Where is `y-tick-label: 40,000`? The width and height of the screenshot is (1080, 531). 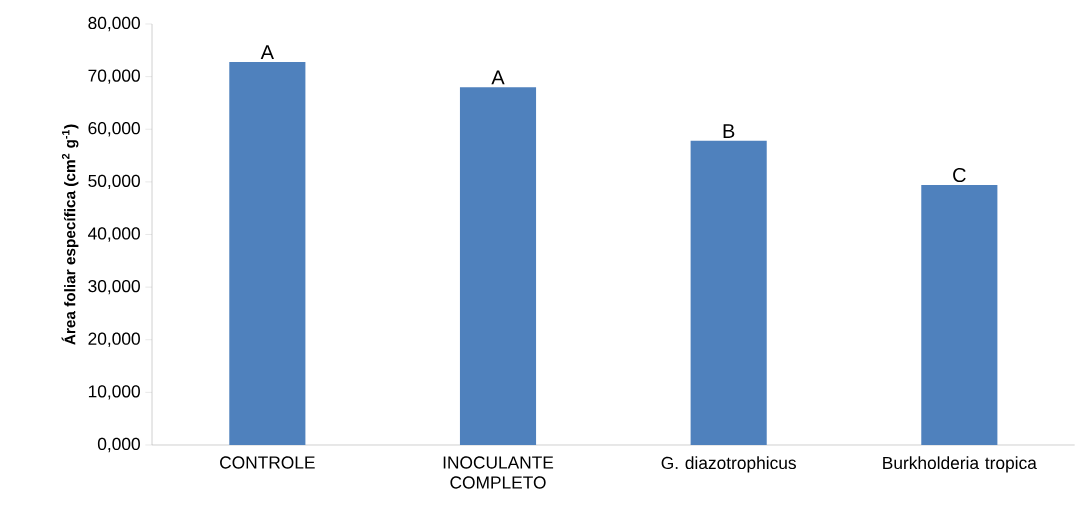
y-tick-label: 40,000 is located at coordinates (114, 234).